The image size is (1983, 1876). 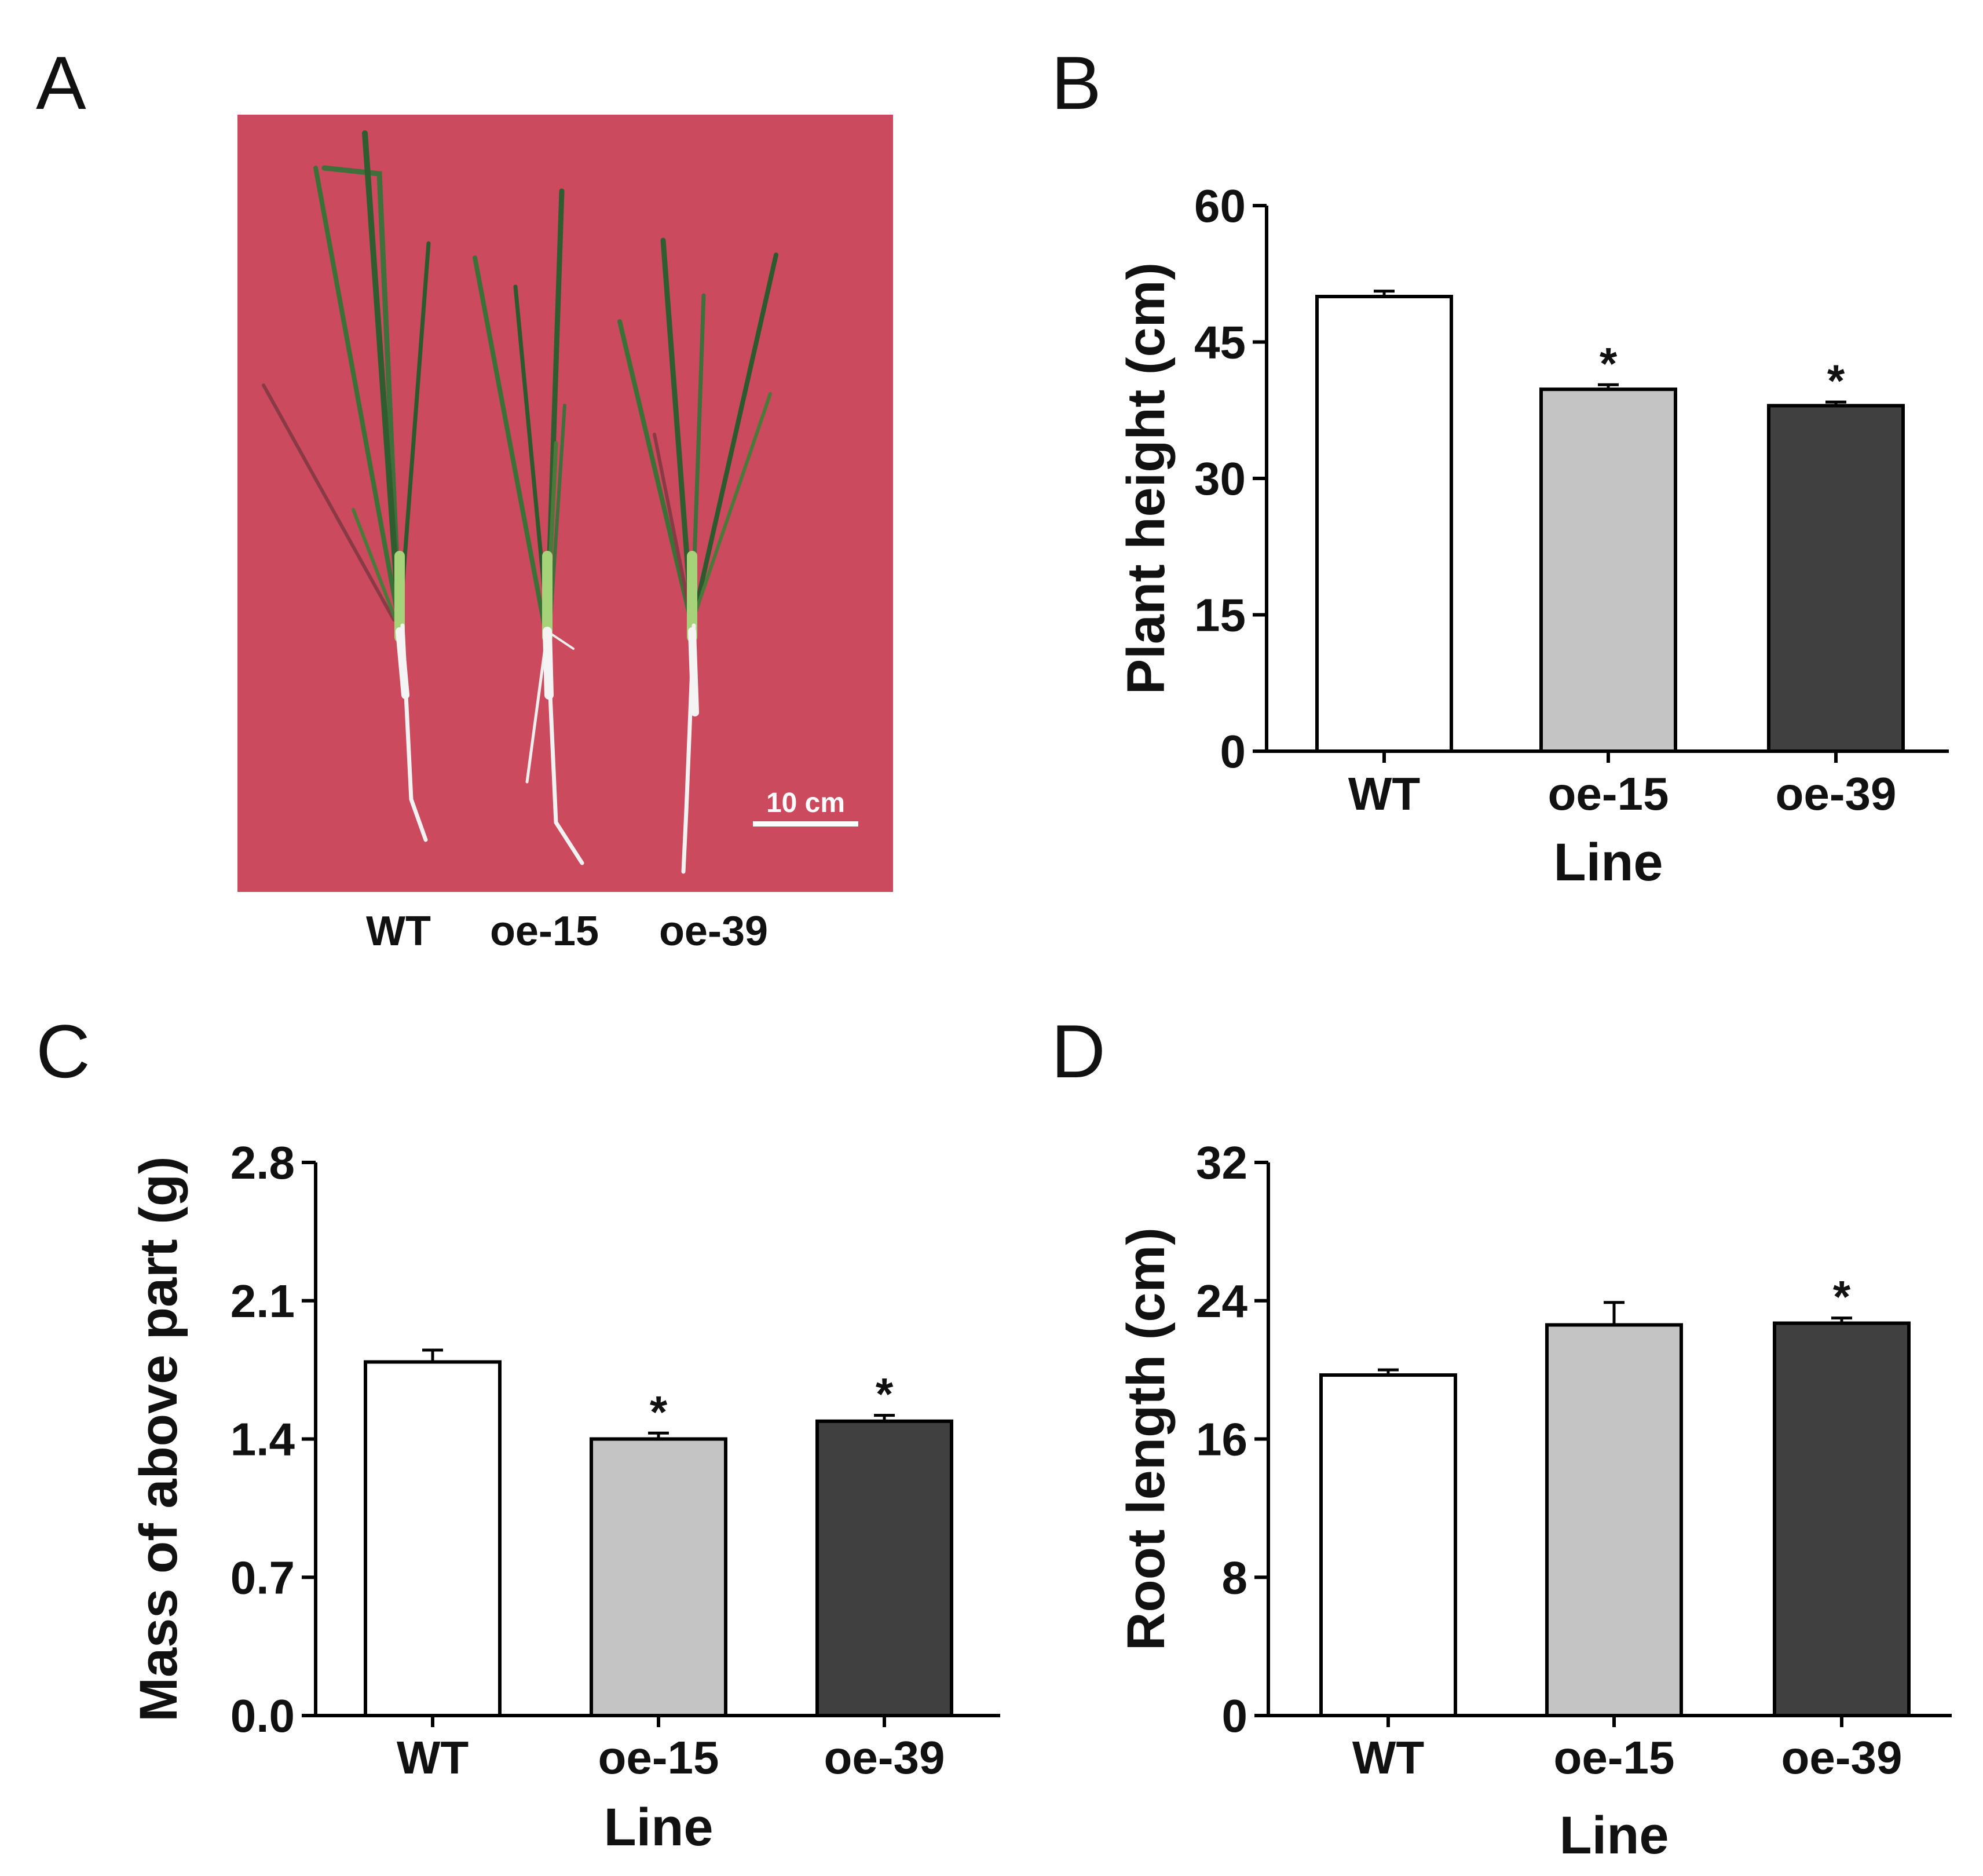 What do you see at coordinates (263, 1163) in the screenshot?
I see `y-tick-label: 2.8` at bounding box center [263, 1163].